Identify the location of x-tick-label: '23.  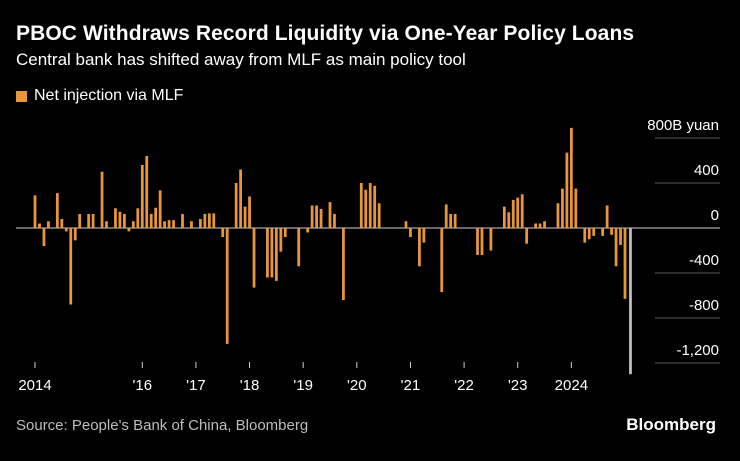
(518, 385).